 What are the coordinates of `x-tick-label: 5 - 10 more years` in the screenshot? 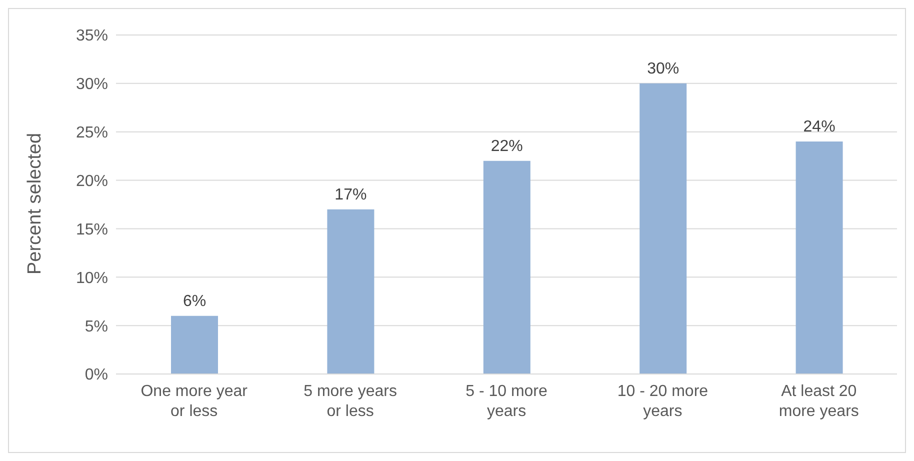 It's located at (507, 401).